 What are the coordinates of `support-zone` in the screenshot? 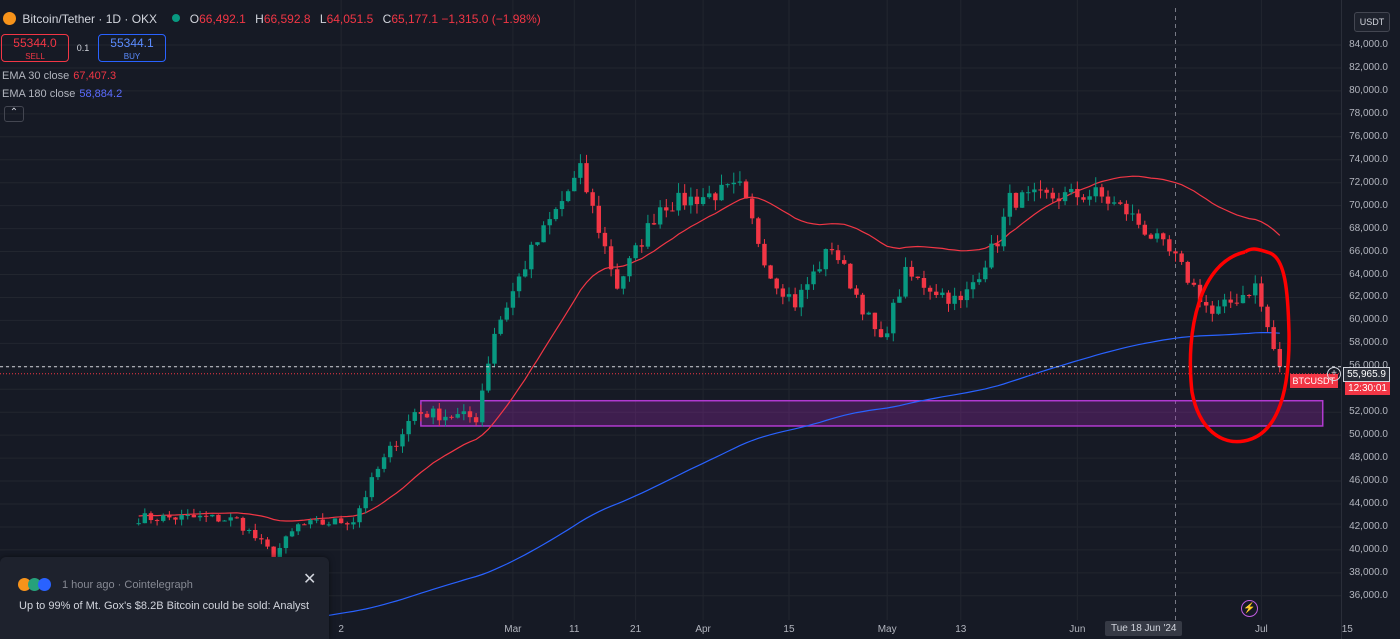 It's located at (872, 413).